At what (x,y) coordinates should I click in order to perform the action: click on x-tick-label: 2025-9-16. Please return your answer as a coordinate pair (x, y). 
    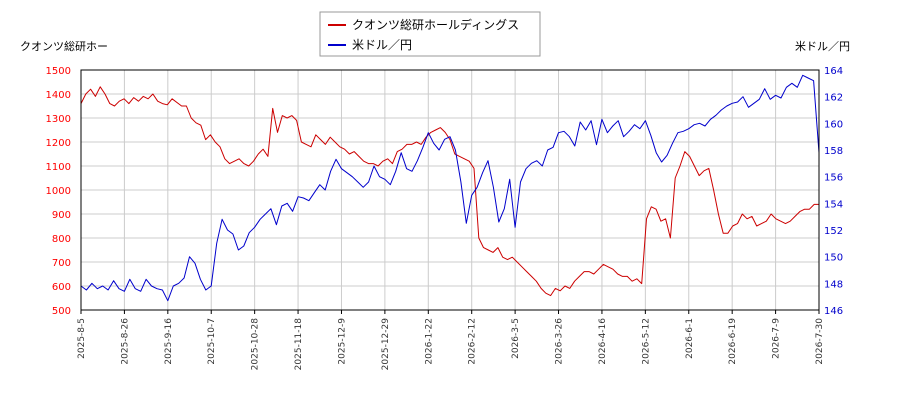
    Looking at the image, I should click on (169, 341).